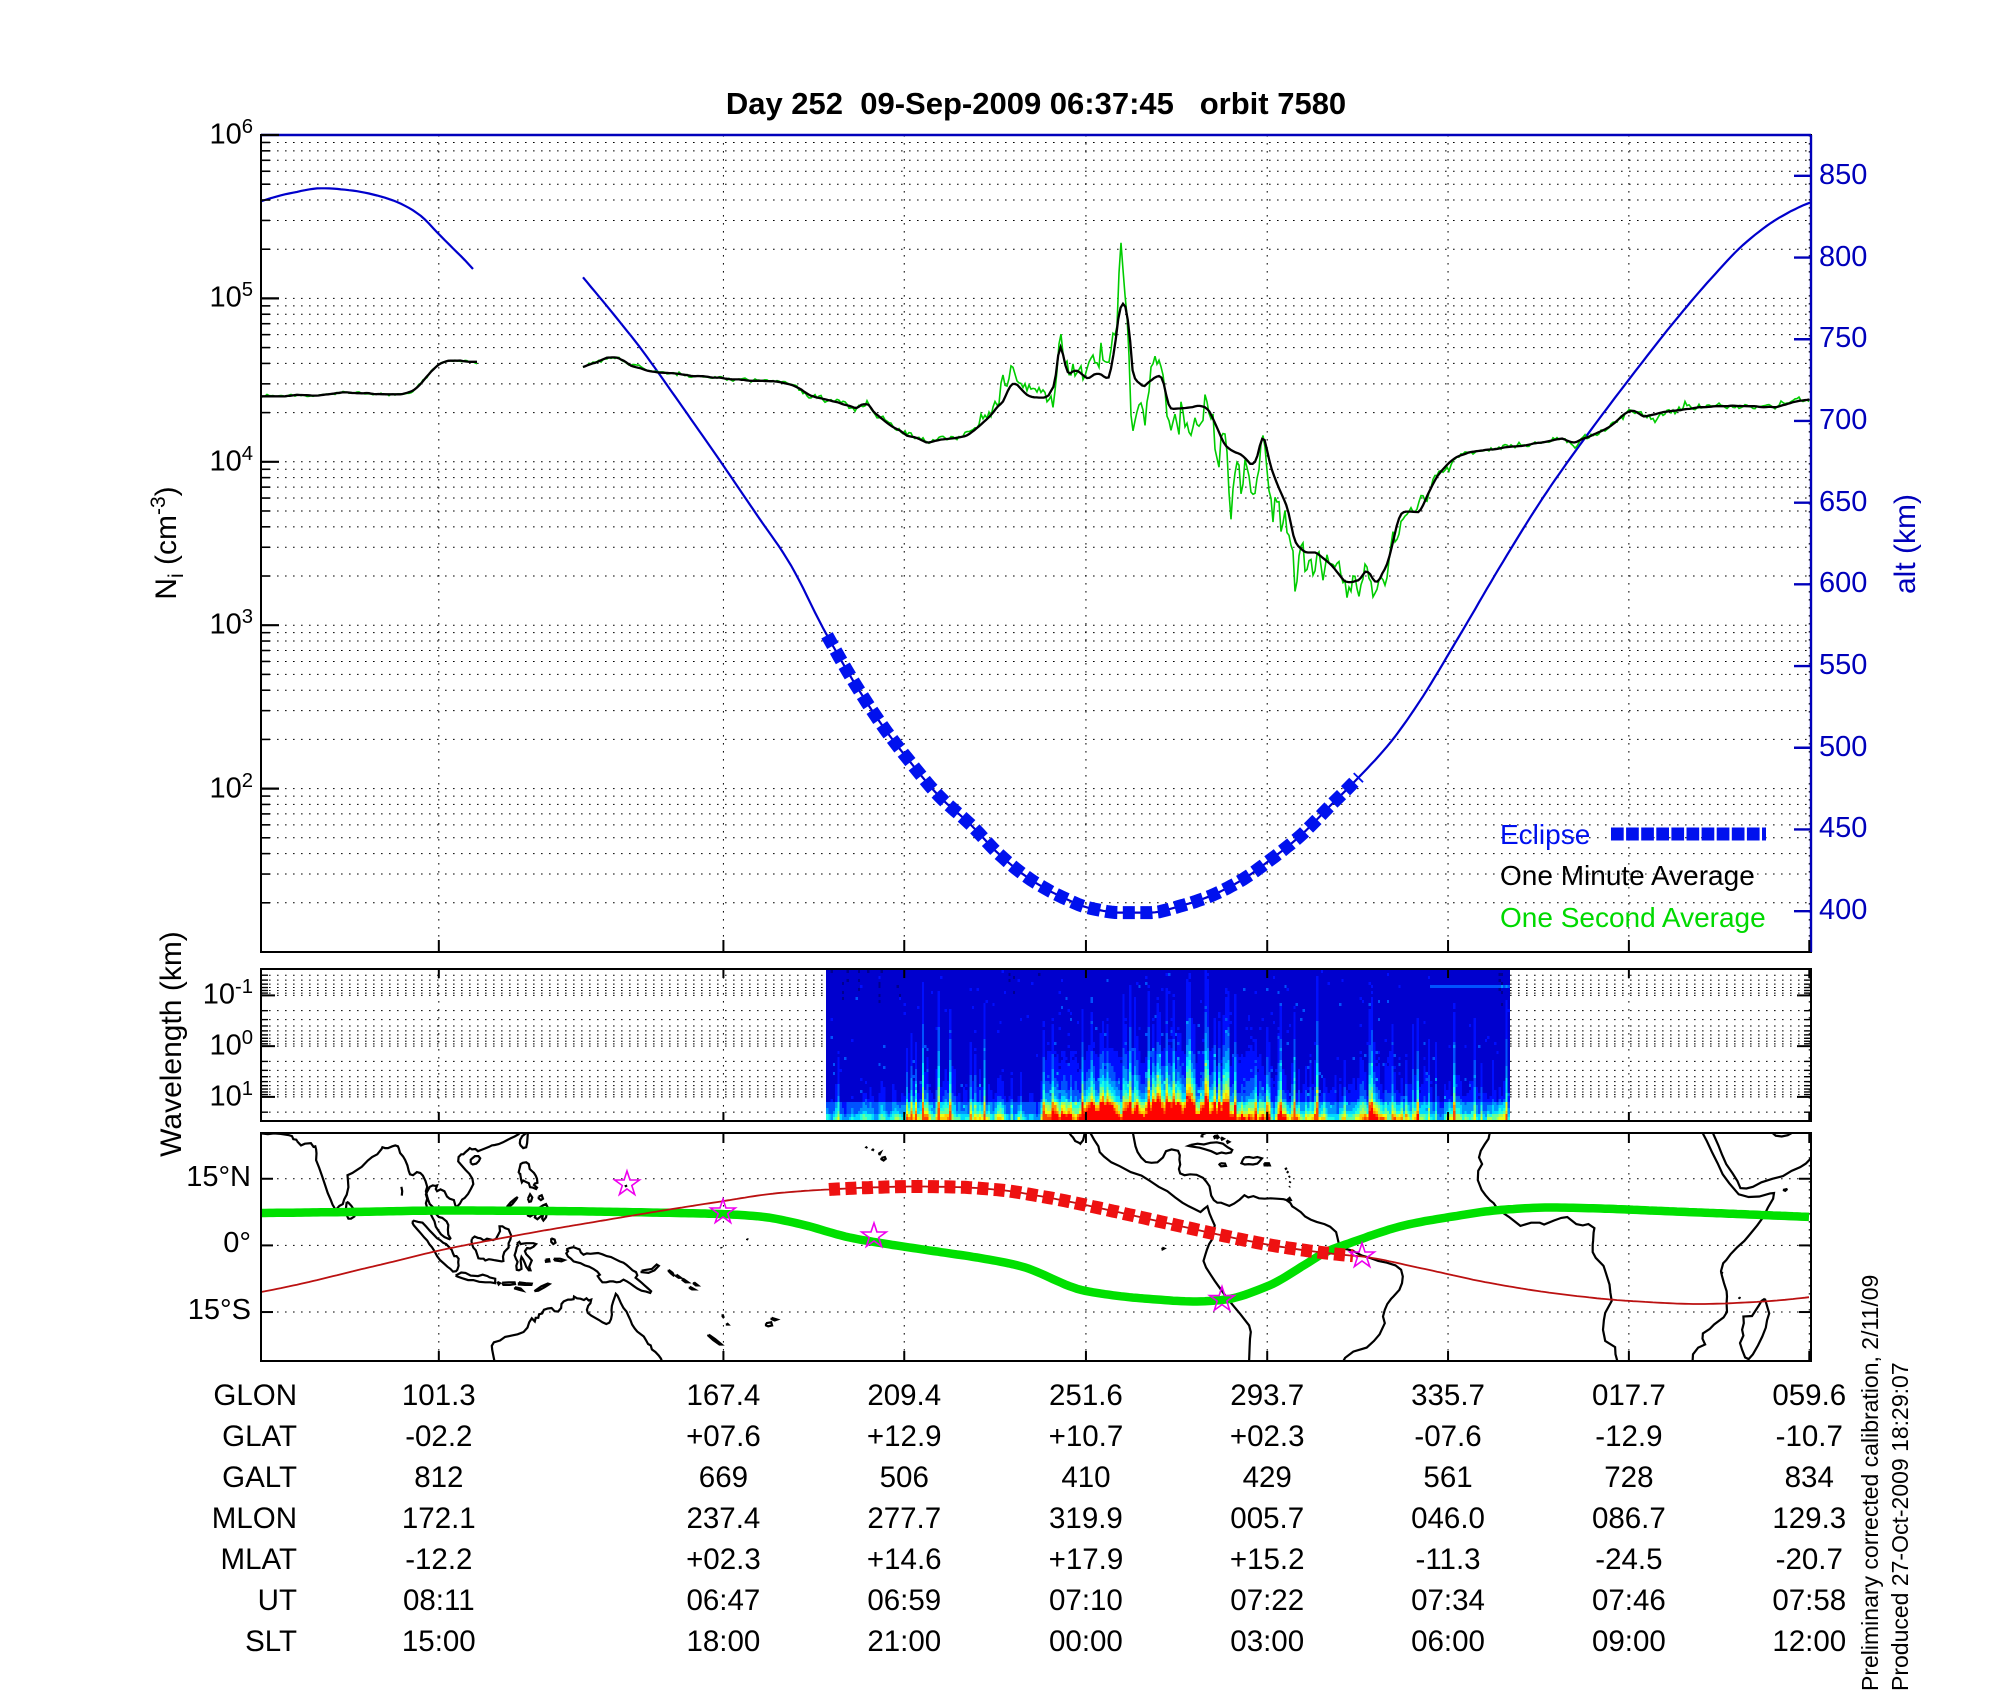 Image resolution: width=2000 pixels, height=1700 pixels. What do you see at coordinates (1086, 1518) in the screenshot?
I see `table-cell: 319.9` at bounding box center [1086, 1518].